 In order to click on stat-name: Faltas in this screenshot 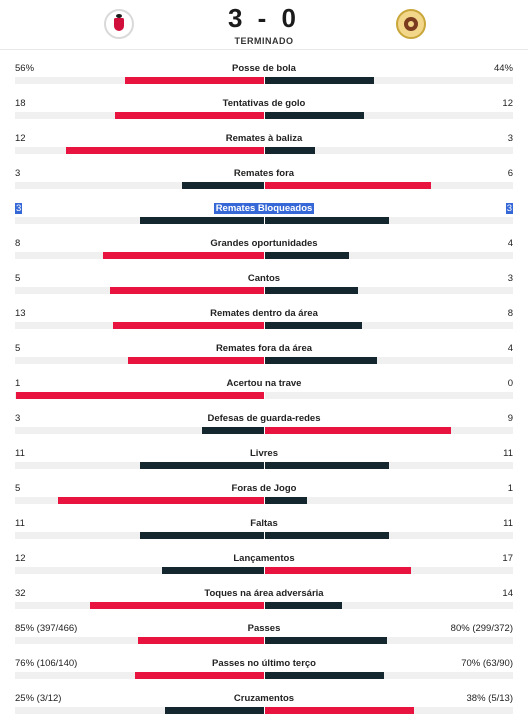, I will do `click(264, 523)`.